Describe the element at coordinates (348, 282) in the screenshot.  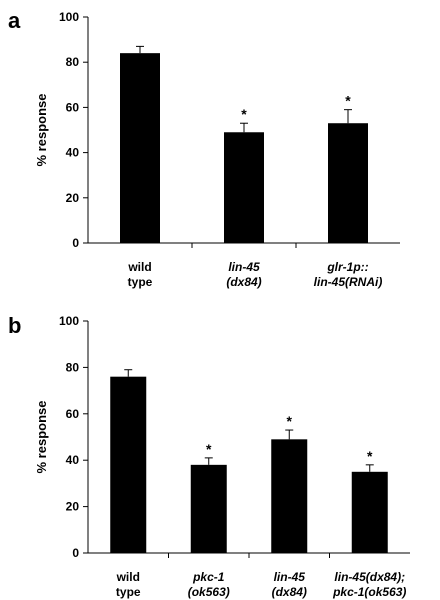
I see `category-label: lin-45(RNAi)` at that location.